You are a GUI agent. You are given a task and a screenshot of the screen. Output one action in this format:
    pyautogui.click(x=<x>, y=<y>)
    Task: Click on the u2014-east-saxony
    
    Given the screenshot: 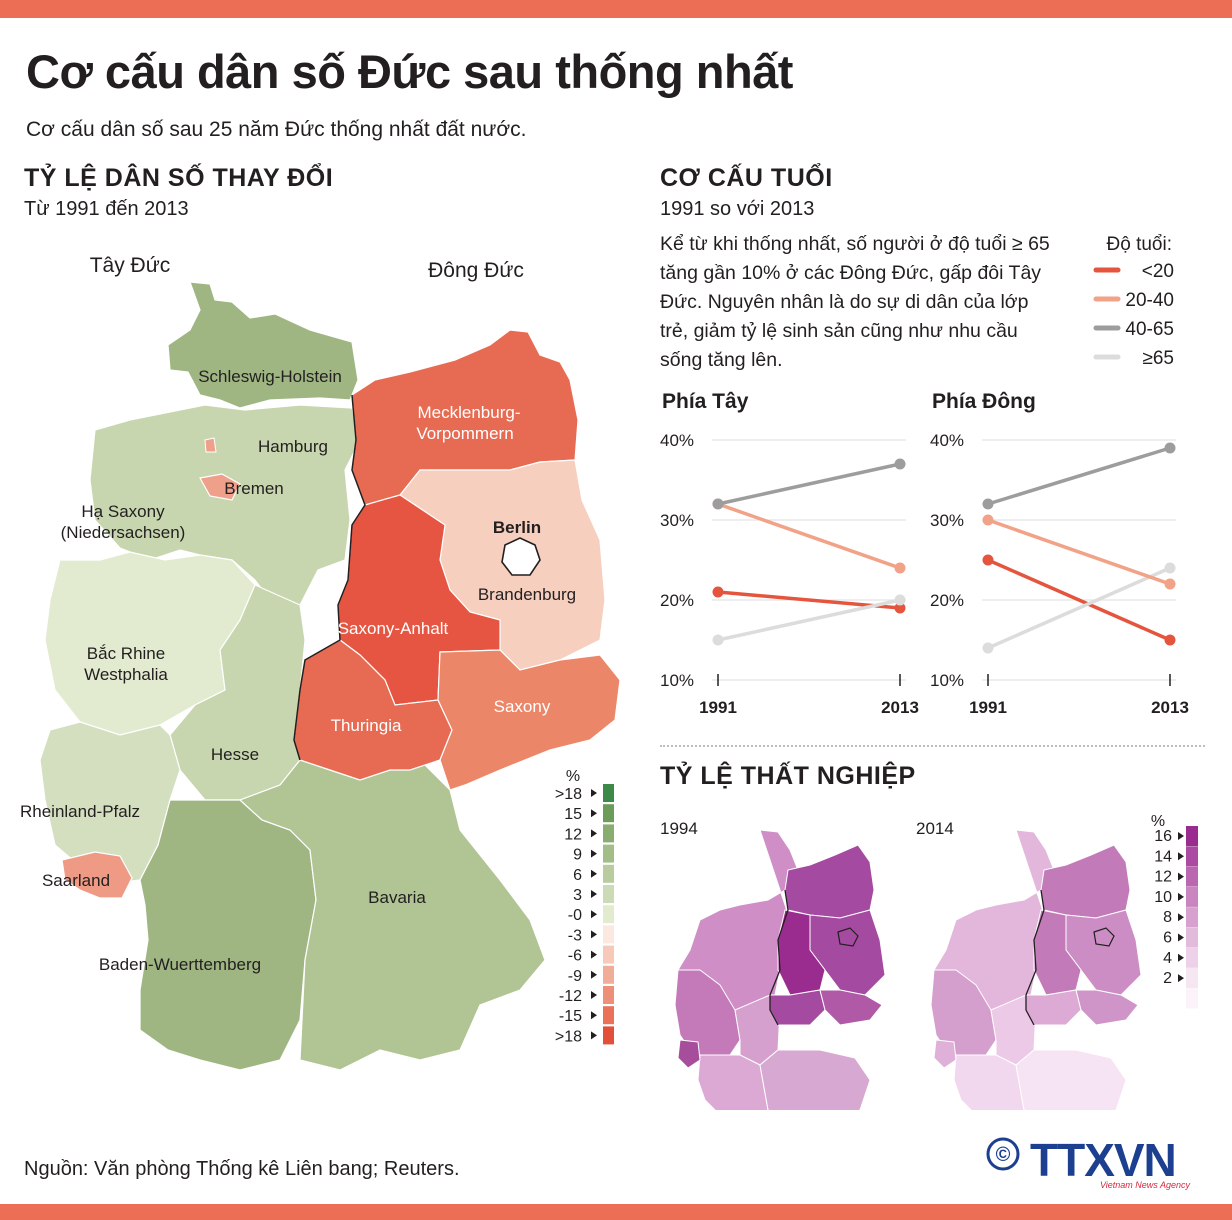 What is the action you would take?
    pyautogui.click(x=1107, y=1007)
    